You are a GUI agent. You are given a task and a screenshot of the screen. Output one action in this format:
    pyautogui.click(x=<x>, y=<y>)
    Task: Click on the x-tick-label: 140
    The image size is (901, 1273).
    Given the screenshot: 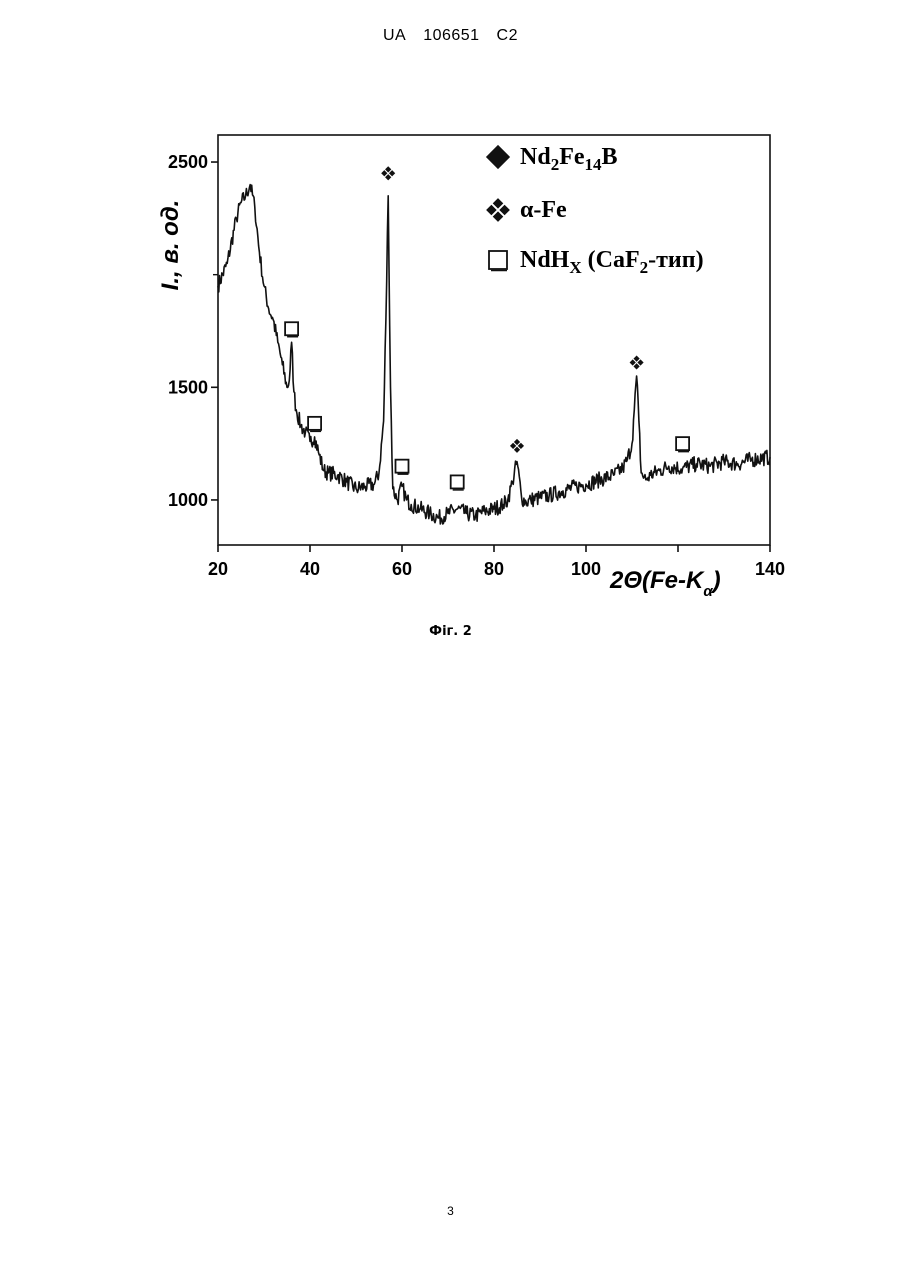 What is the action you would take?
    pyautogui.click(x=770, y=569)
    